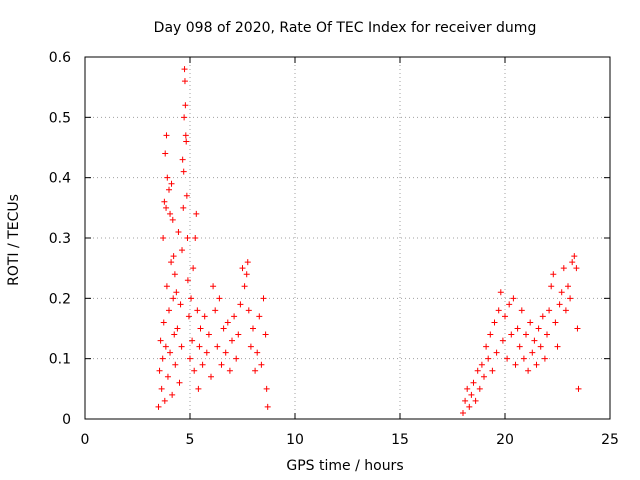  I want to click on x-tick-label: 25, so click(610, 440).